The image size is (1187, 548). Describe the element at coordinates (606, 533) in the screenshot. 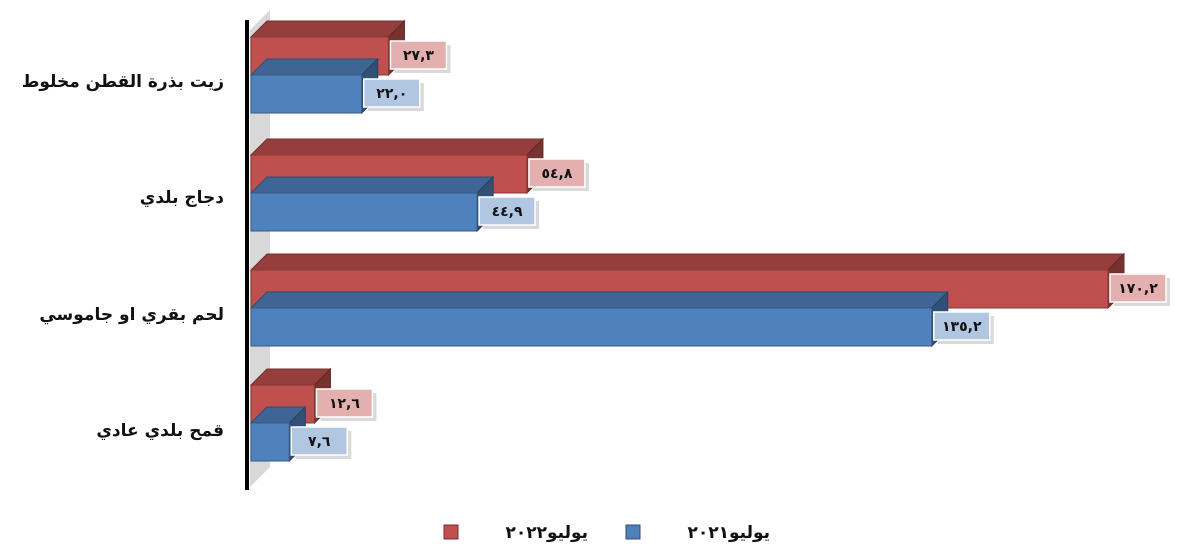

I see `legend: يوليو٢٠٢١ يوليو٢٠٢٢` at that location.